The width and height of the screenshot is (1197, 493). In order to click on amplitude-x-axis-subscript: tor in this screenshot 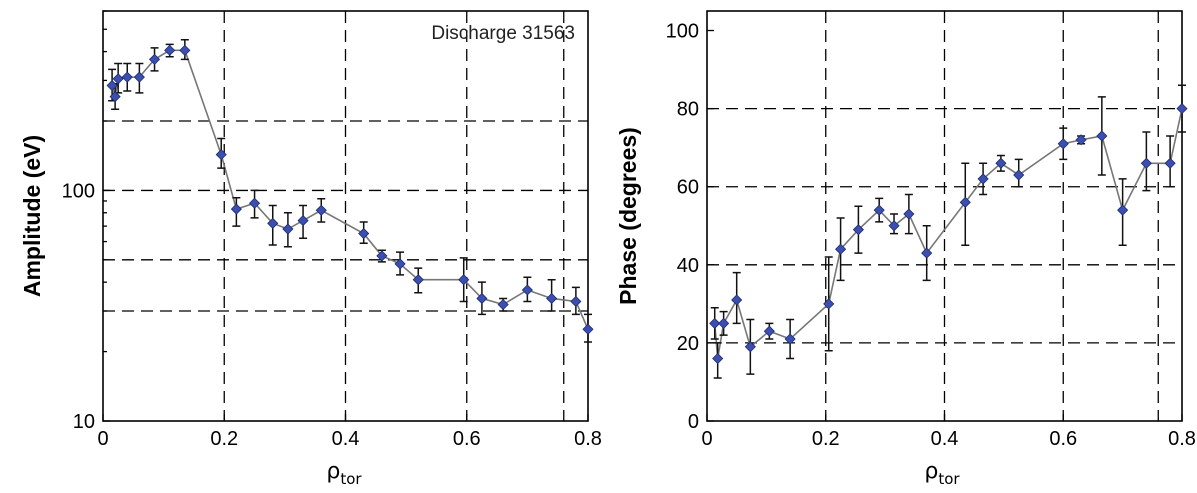, I will do `click(351, 479)`.